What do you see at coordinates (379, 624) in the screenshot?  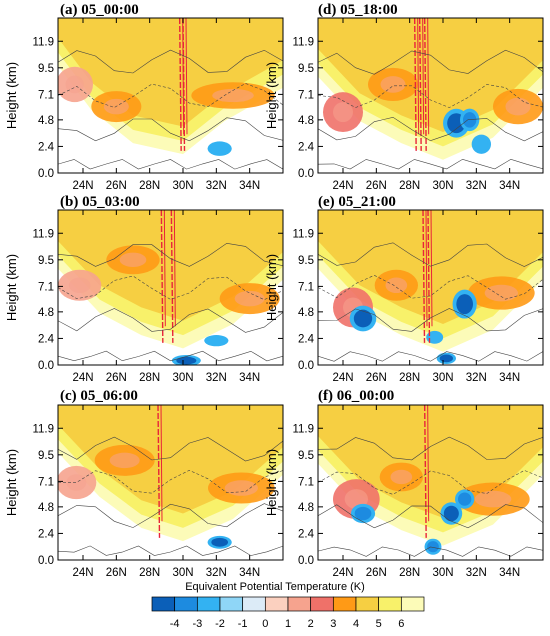 I see `colorbar-tick-label: 5` at bounding box center [379, 624].